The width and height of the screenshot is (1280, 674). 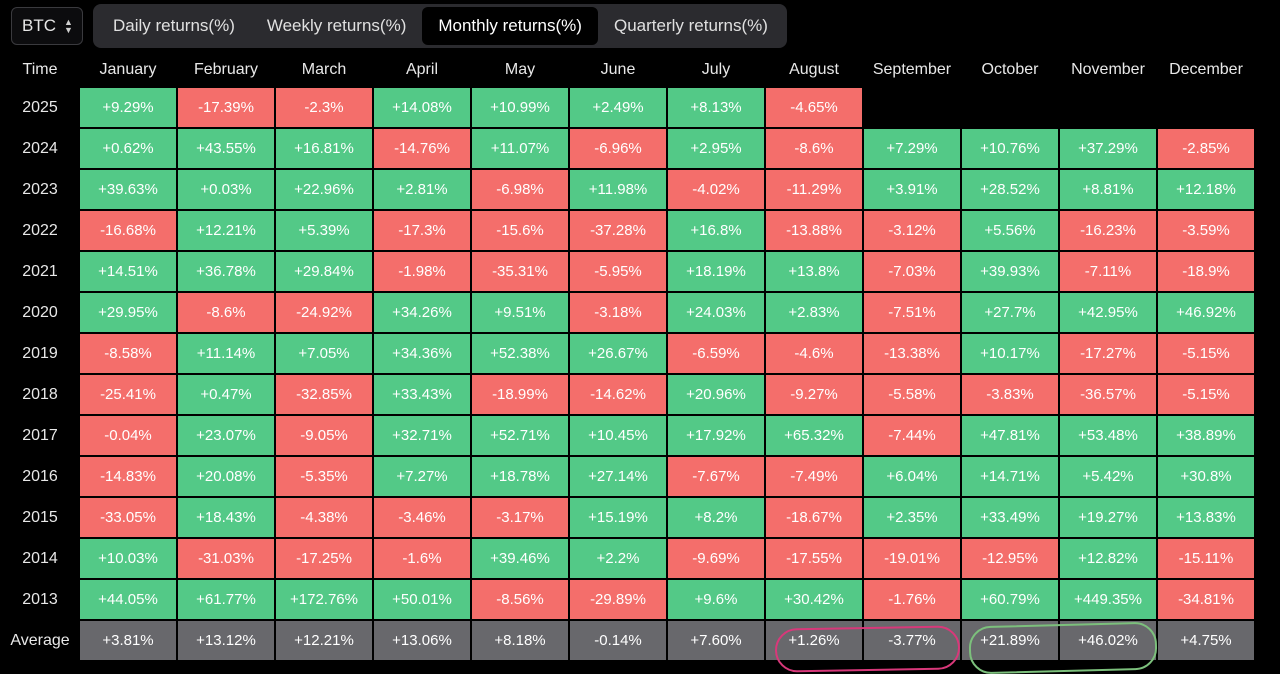 I want to click on return-cell: +39.93%, so click(x=1010, y=271).